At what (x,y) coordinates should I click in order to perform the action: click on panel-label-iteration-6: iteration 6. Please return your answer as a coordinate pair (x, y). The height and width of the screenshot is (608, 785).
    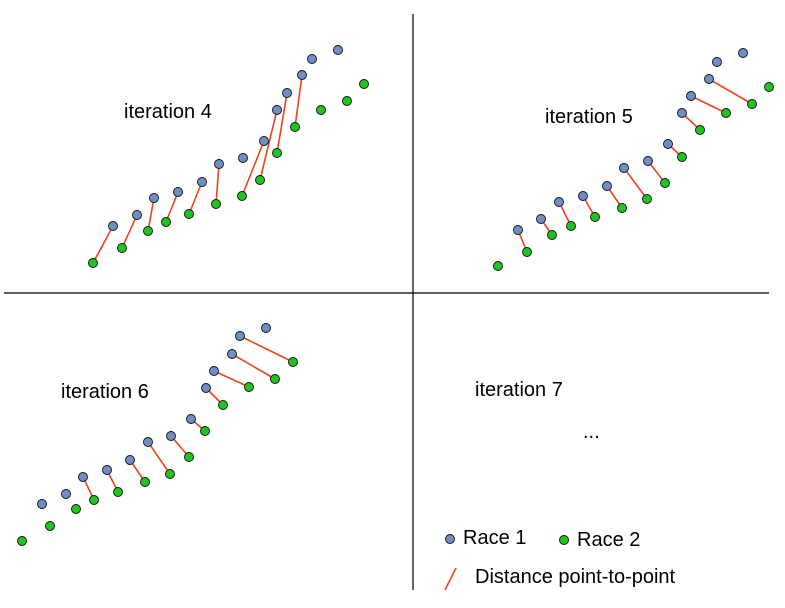
    Looking at the image, I should click on (105, 392).